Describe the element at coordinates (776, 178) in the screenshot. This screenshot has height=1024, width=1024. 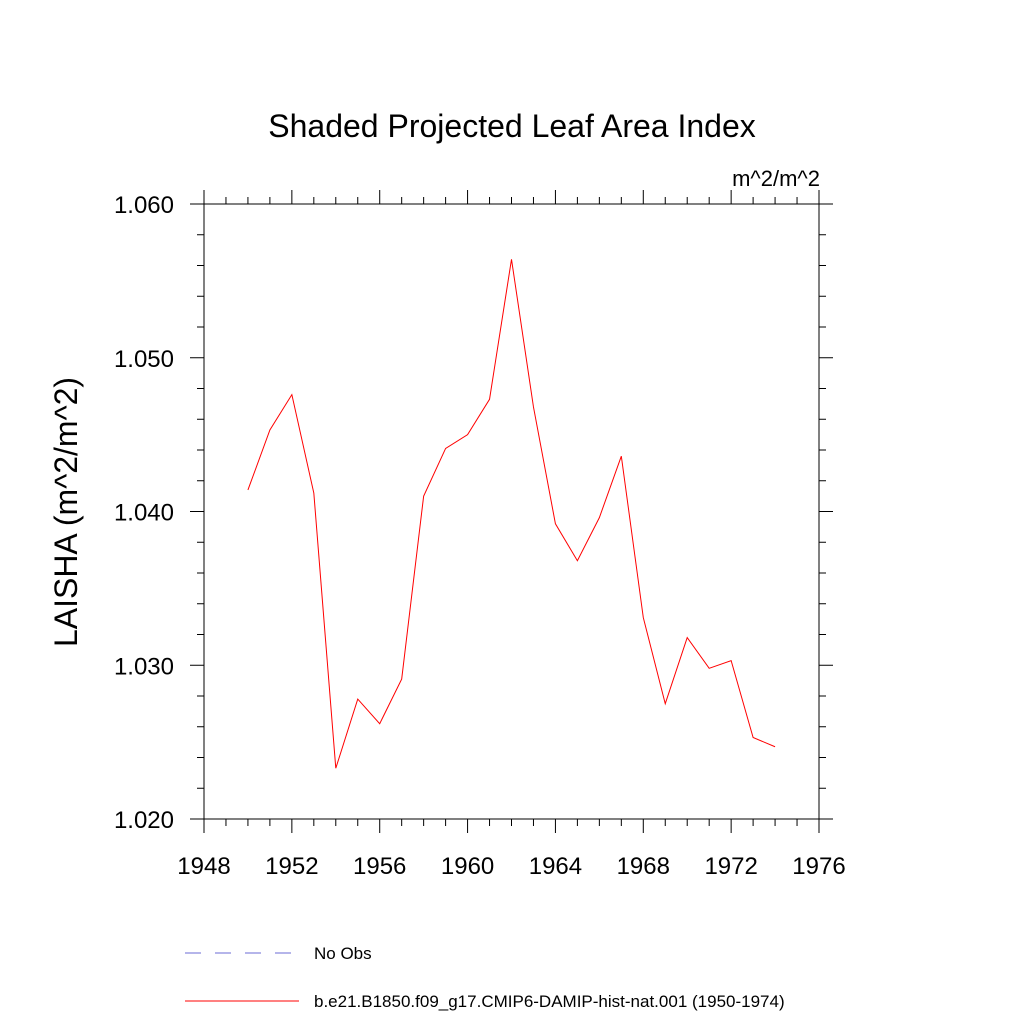
I see `units-label: m^2/m^2` at that location.